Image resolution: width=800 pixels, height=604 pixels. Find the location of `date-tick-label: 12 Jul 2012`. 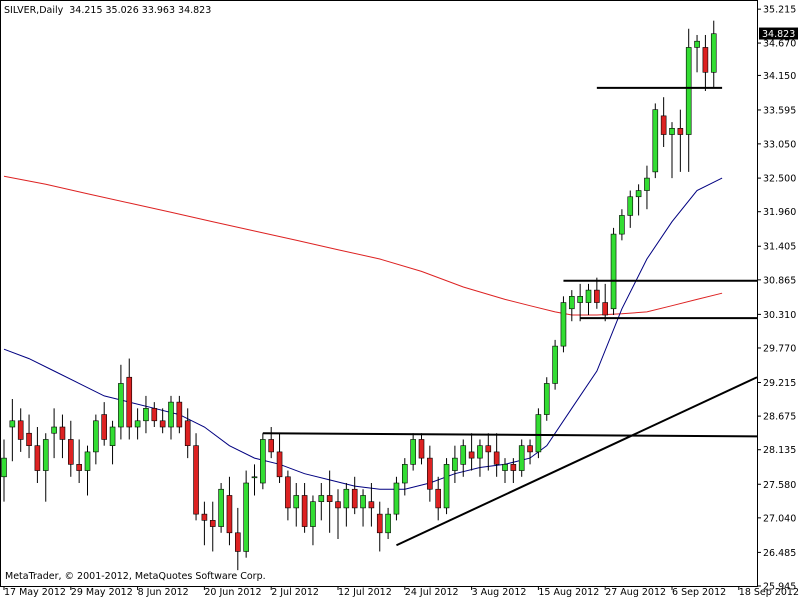

date-tick-label: 12 Jul 2012 is located at coordinates (365, 592).